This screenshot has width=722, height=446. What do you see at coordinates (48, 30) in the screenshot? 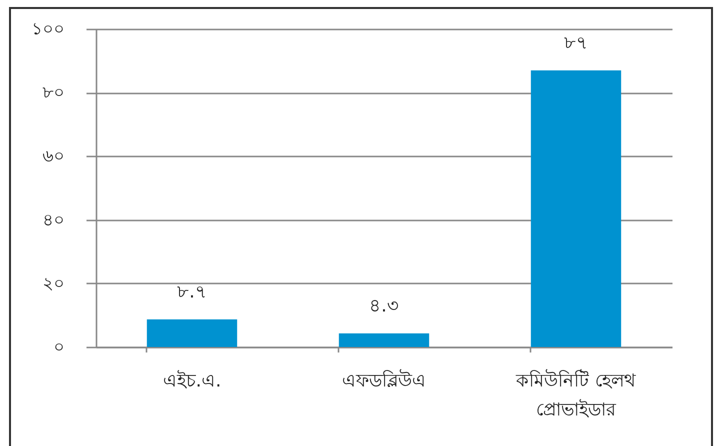
I see `y-tick-label: ১০০` at bounding box center [48, 30].